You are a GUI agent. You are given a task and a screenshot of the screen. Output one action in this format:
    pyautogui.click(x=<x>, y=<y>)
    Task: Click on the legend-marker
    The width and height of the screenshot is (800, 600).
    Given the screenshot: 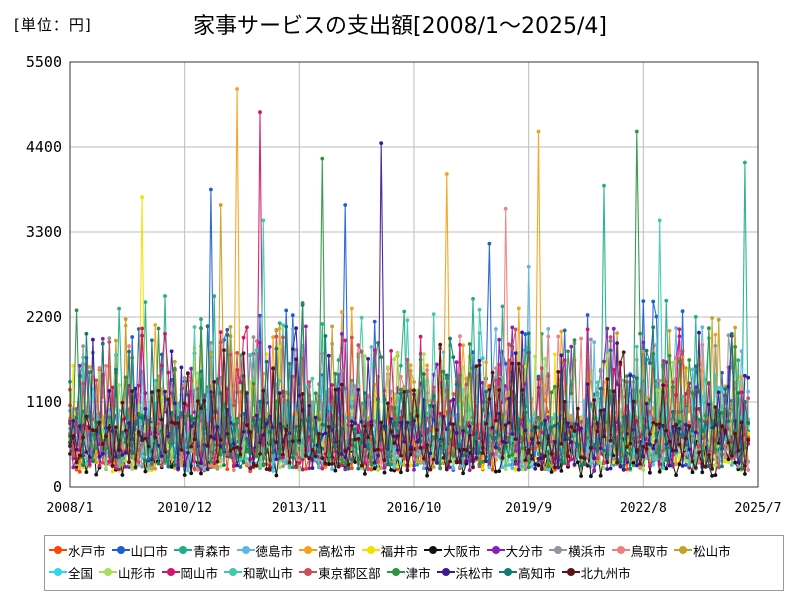 What is the action you would take?
    pyautogui.click(x=445, y=572)
    